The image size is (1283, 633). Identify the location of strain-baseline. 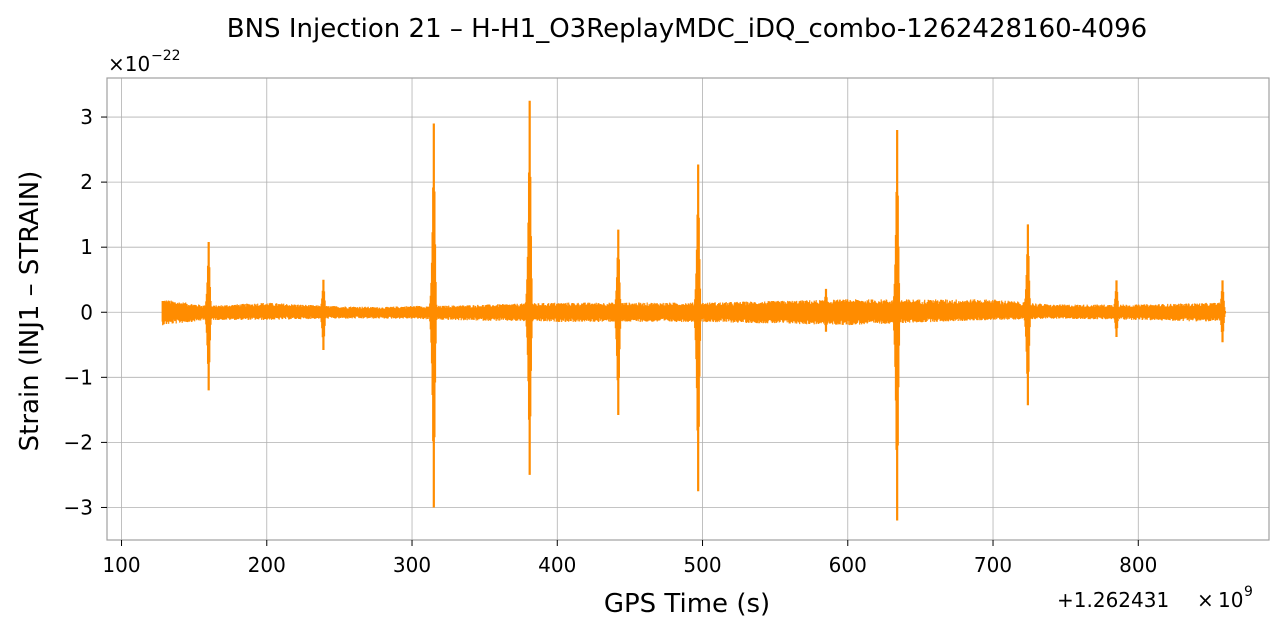
(692, 312).